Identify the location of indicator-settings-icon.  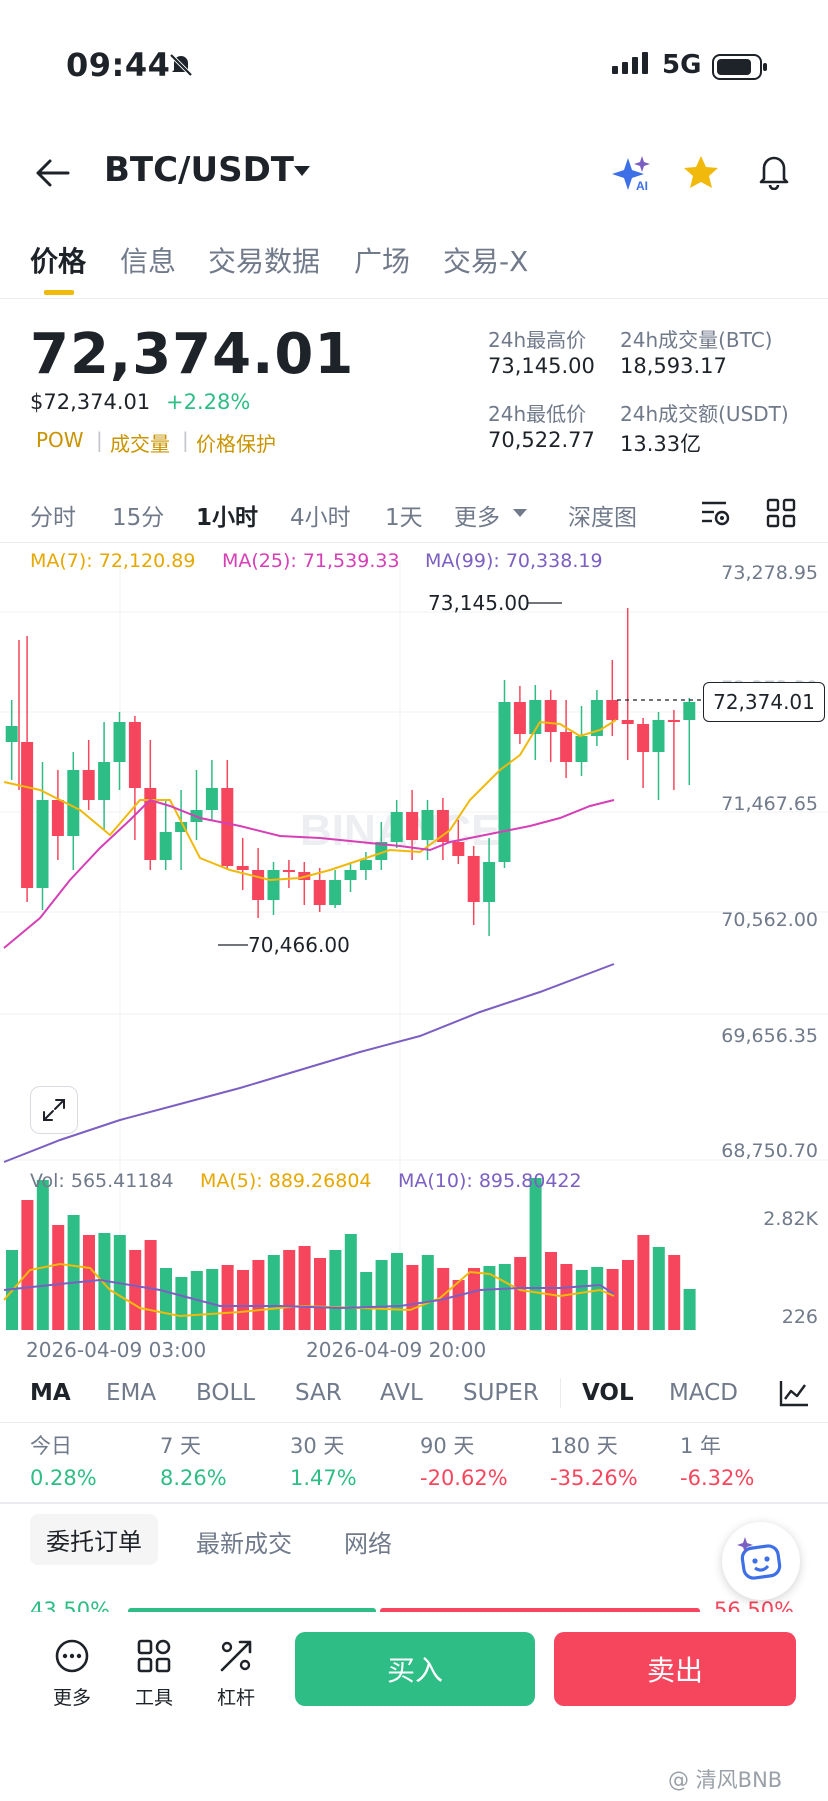
(794, 1393).